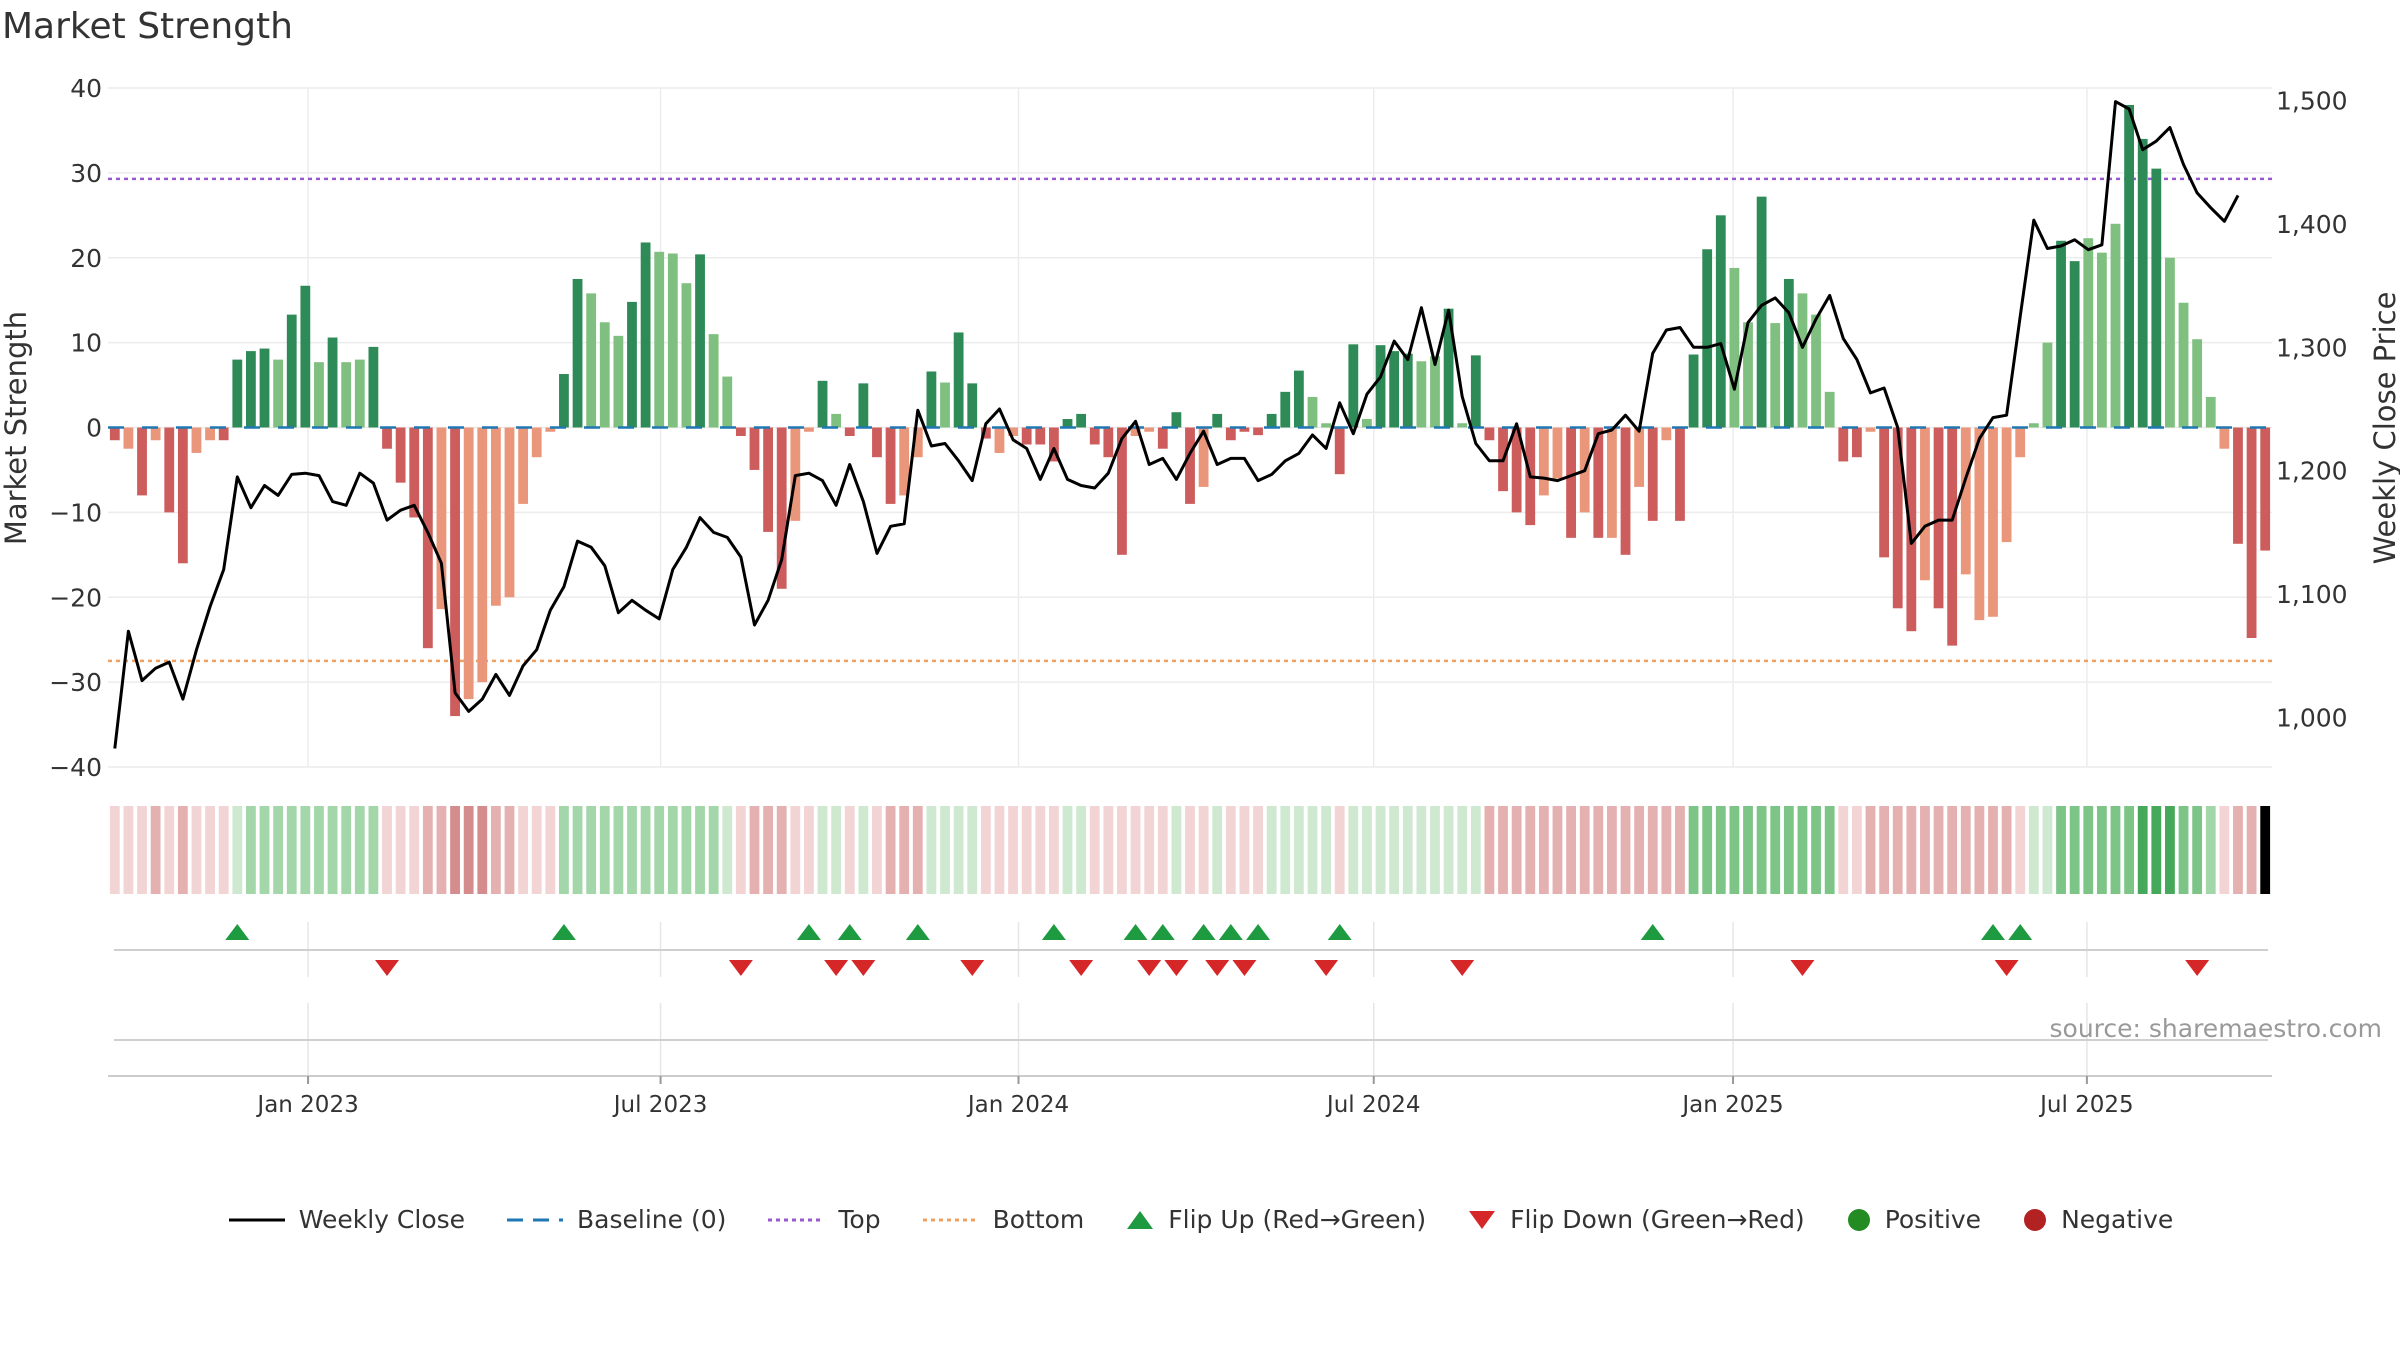 The width and height of the screenshot is (2400, 1350). What do you see at coordinates (2384, 428) in the screenshot?
I see `y2-axis-title: Weekly Close Price` at bounding box center [2384, 428].